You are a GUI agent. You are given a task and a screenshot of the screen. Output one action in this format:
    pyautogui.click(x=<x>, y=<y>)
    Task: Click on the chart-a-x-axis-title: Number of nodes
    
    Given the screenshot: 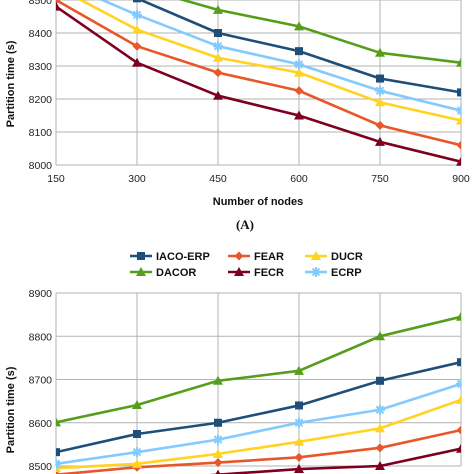 What is the action you would take?
    pyautogui.click(x=258, y=202)
    